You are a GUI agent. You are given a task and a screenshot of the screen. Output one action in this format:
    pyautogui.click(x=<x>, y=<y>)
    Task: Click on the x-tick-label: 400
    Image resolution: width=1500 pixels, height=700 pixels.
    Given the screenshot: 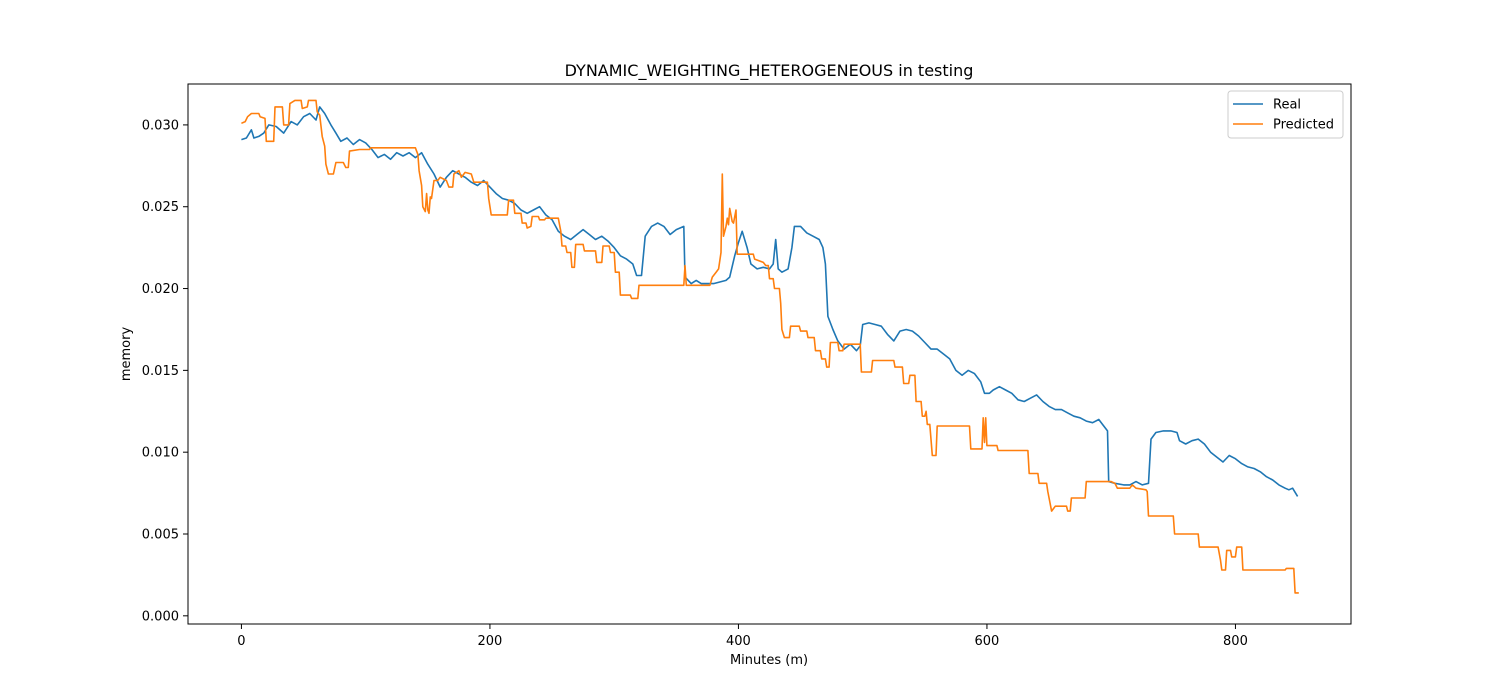 What is the action you would take?
    pyautogui.click(x=738, y=641)
    